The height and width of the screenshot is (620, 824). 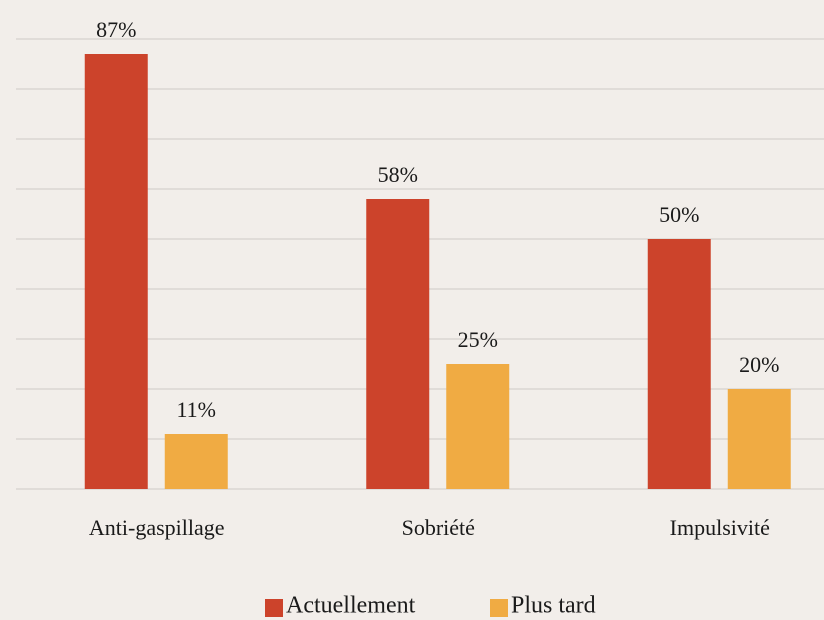 I want to click on value-label: 87%, so click(x=116, y=29).